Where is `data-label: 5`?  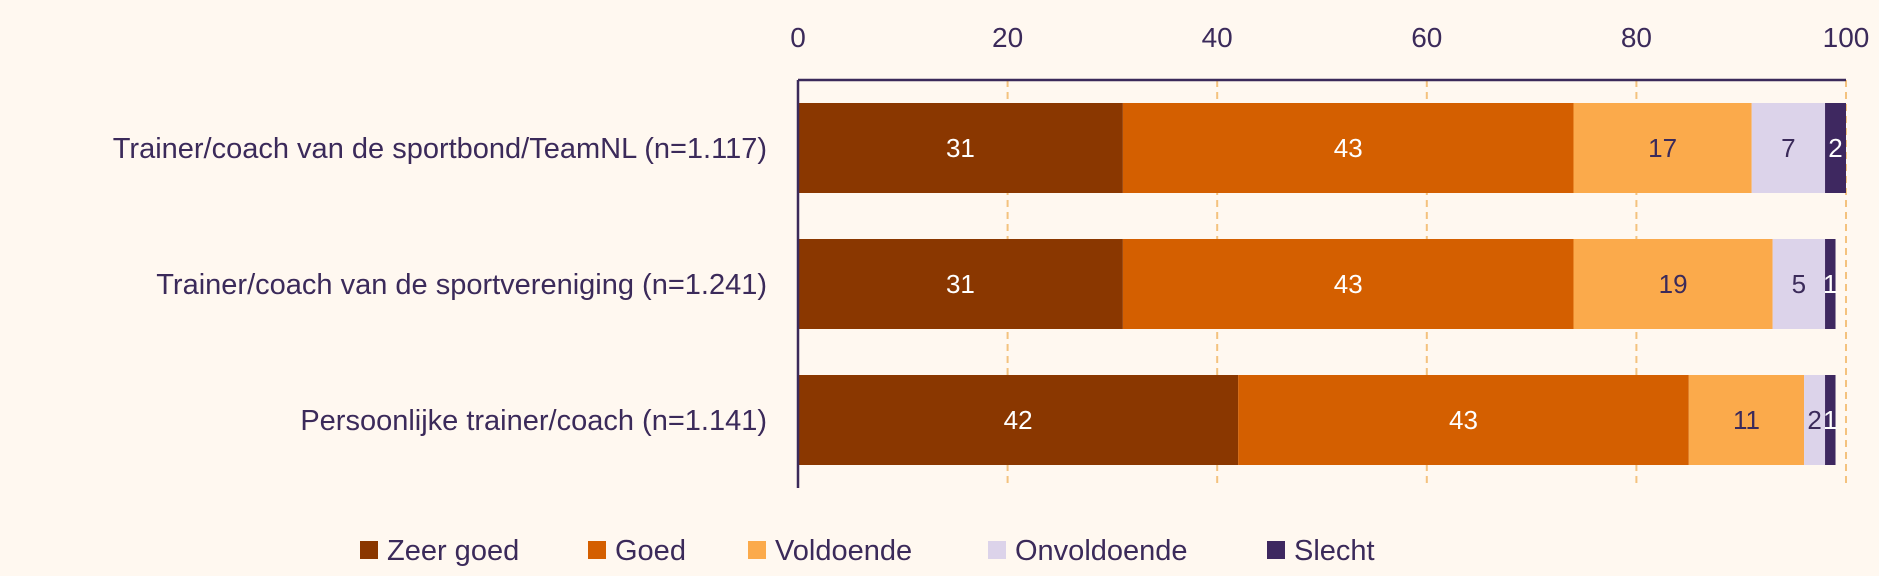
data-label: 5 is located at coordinates (1799, 284).